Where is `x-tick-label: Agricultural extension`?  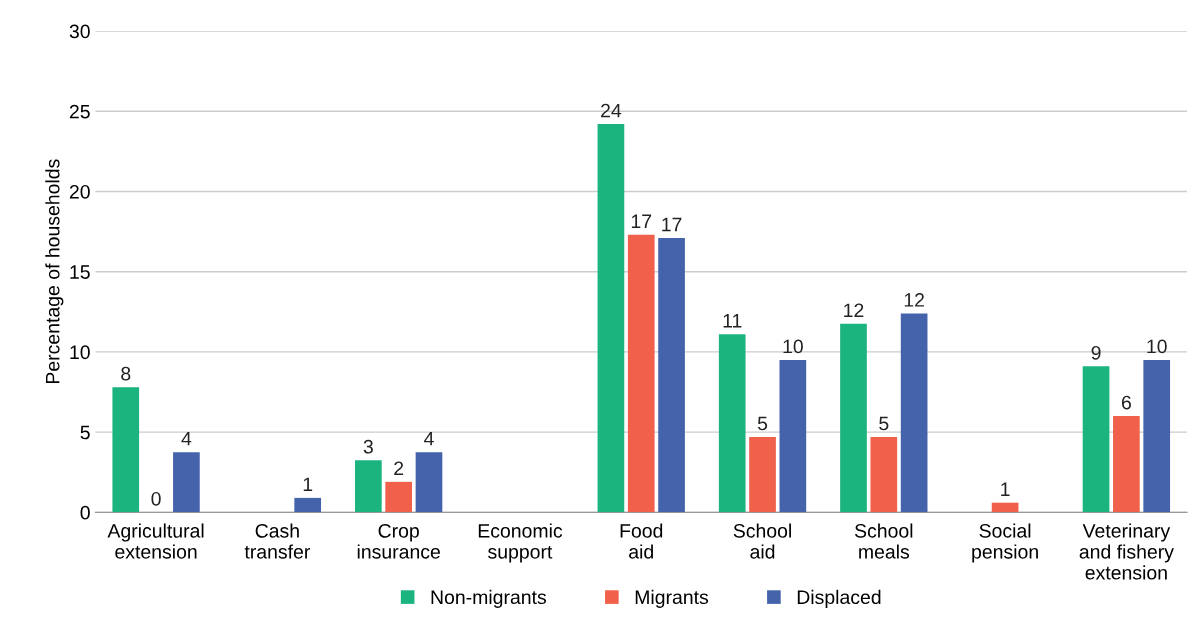 x-tick-label: Agricultural extension is located at coordinates (155, 541).